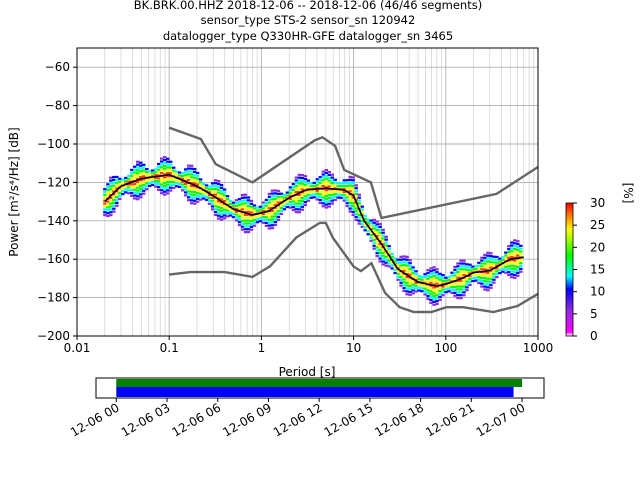  I want to click on x-tick-label: 1, so click(262, 348).